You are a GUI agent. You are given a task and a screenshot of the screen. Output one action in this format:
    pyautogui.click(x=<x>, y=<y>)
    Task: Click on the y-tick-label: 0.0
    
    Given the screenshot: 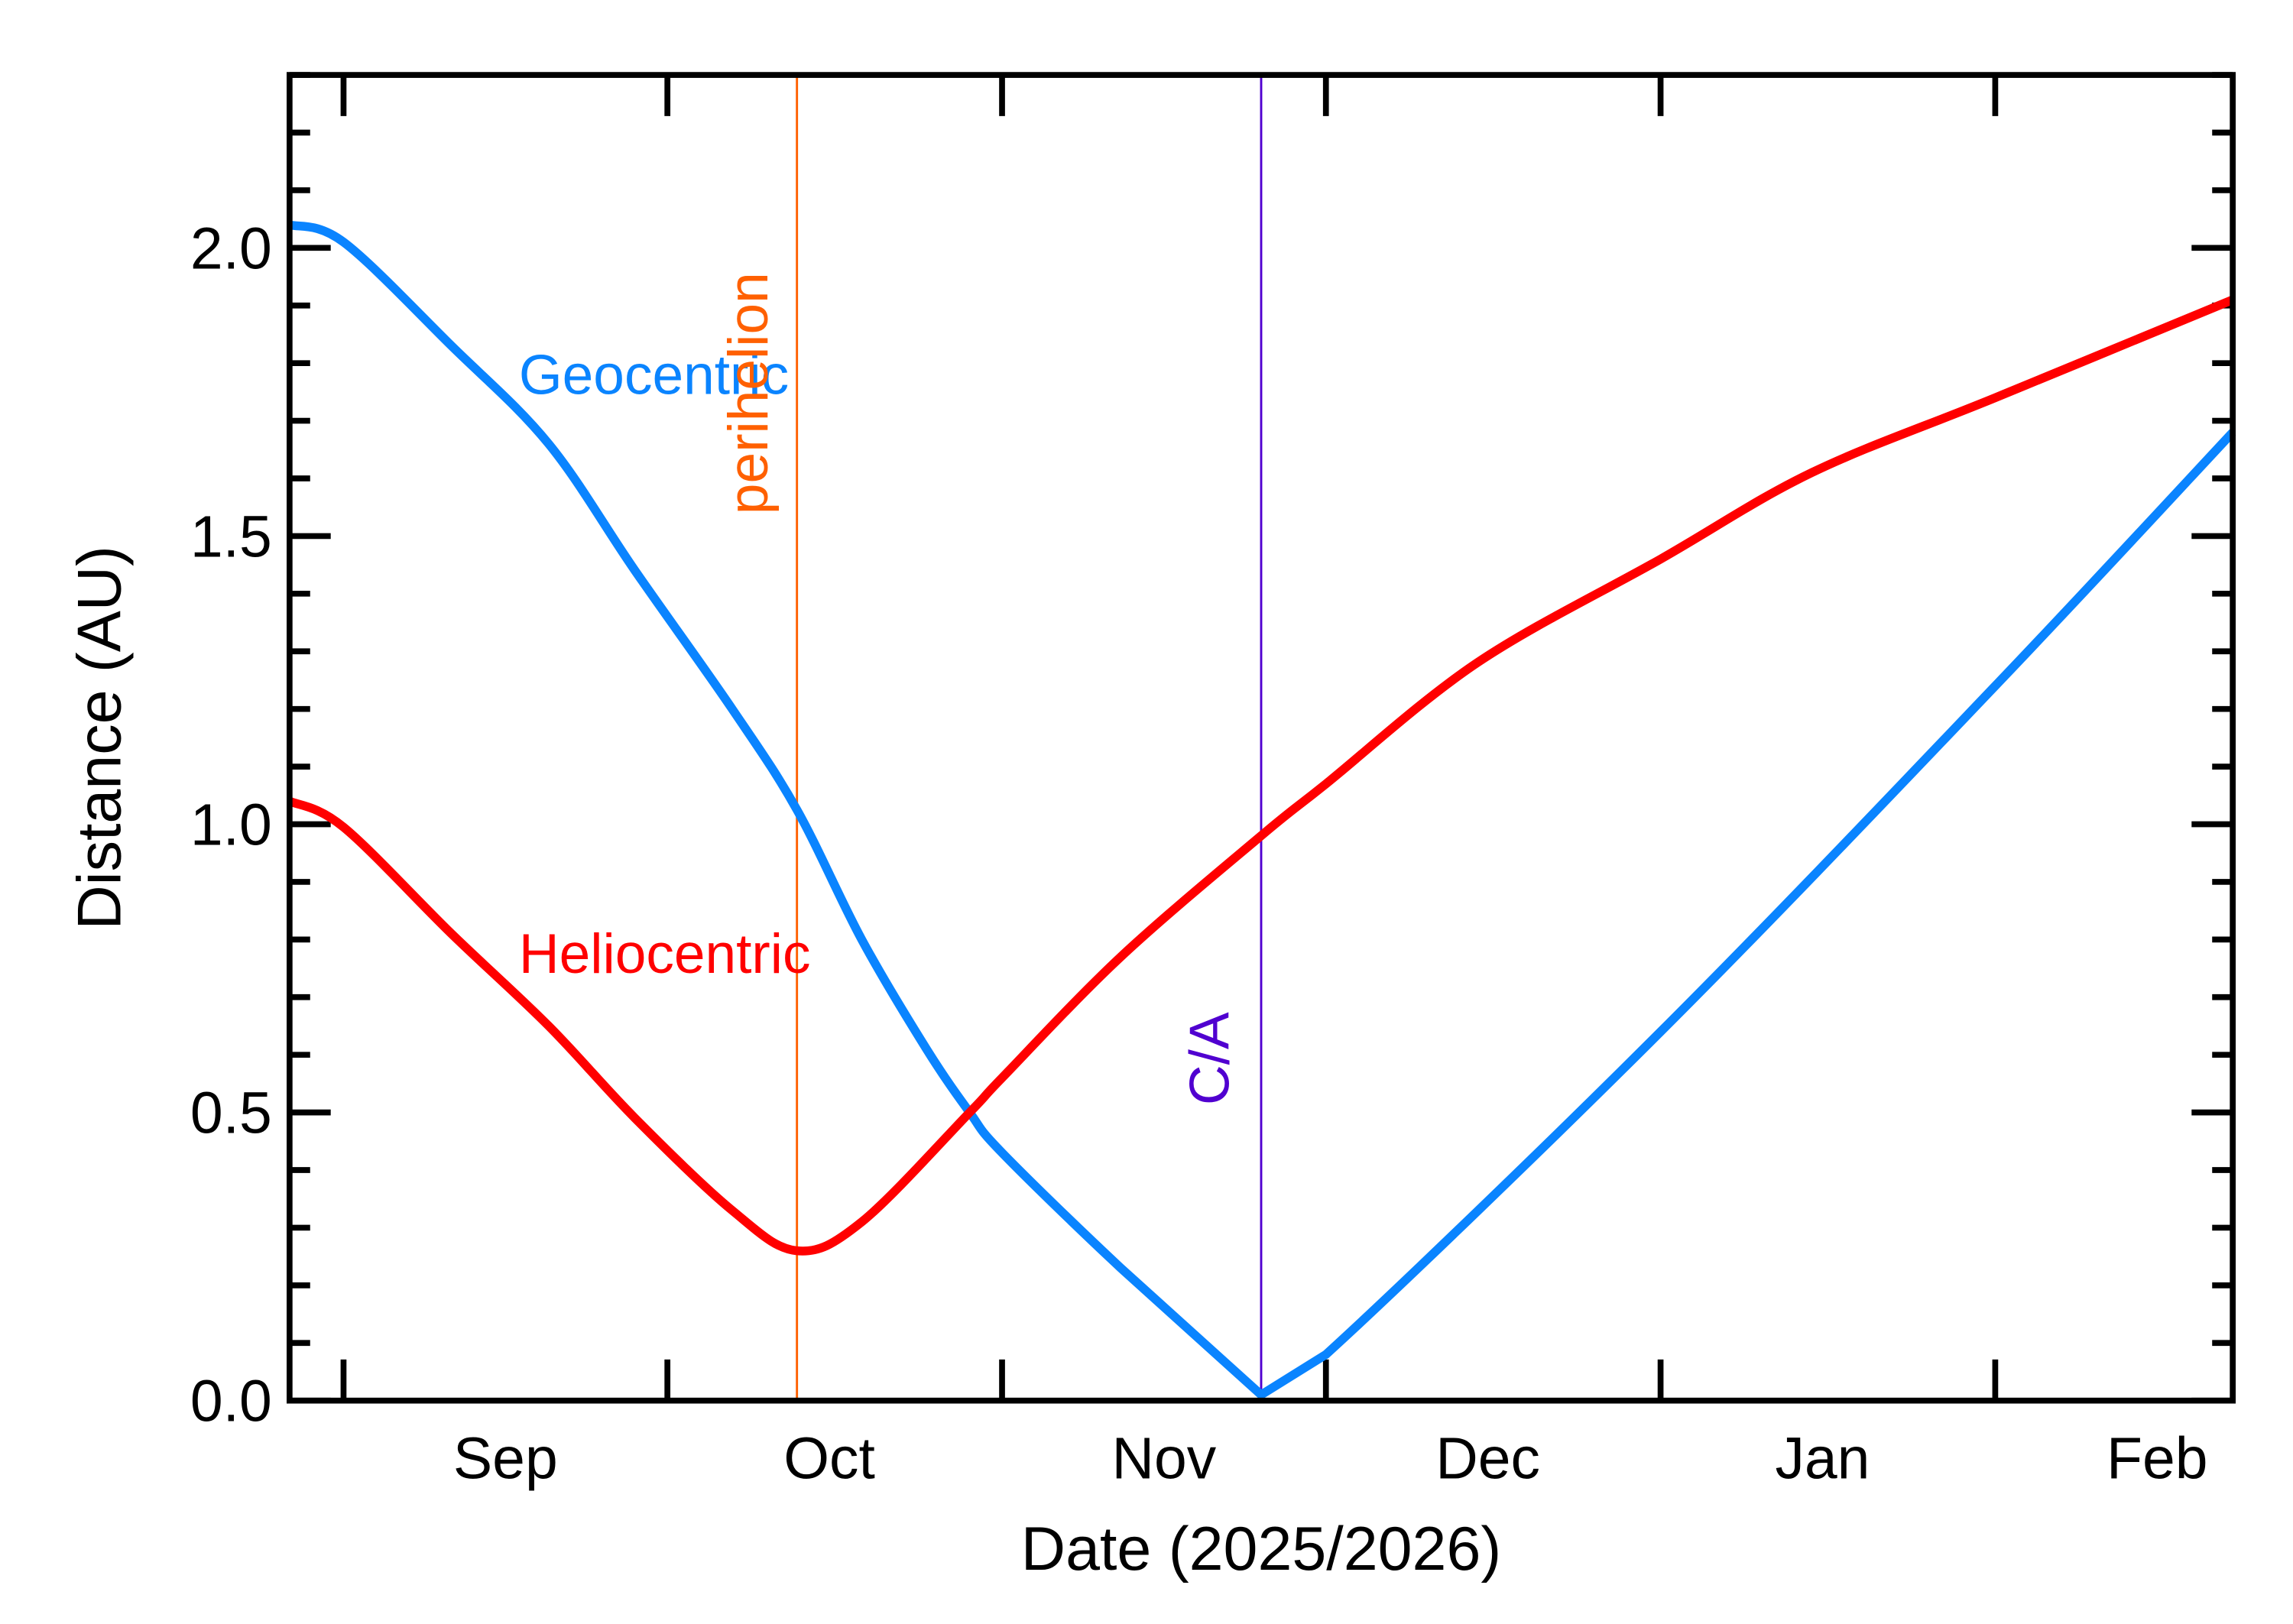 What is the action you would take?
    pyautogui.click(x=231, y=1401)
    